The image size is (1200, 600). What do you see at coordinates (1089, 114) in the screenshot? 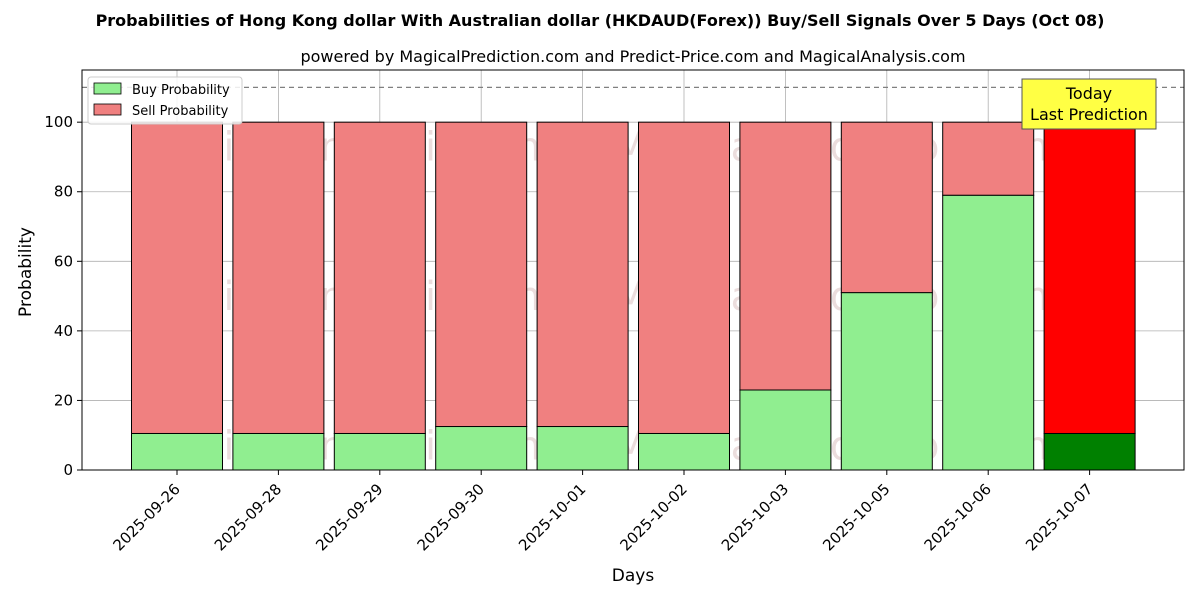
I see `annotation-line2: Last Prediction` at bounding box center [1089, 114].